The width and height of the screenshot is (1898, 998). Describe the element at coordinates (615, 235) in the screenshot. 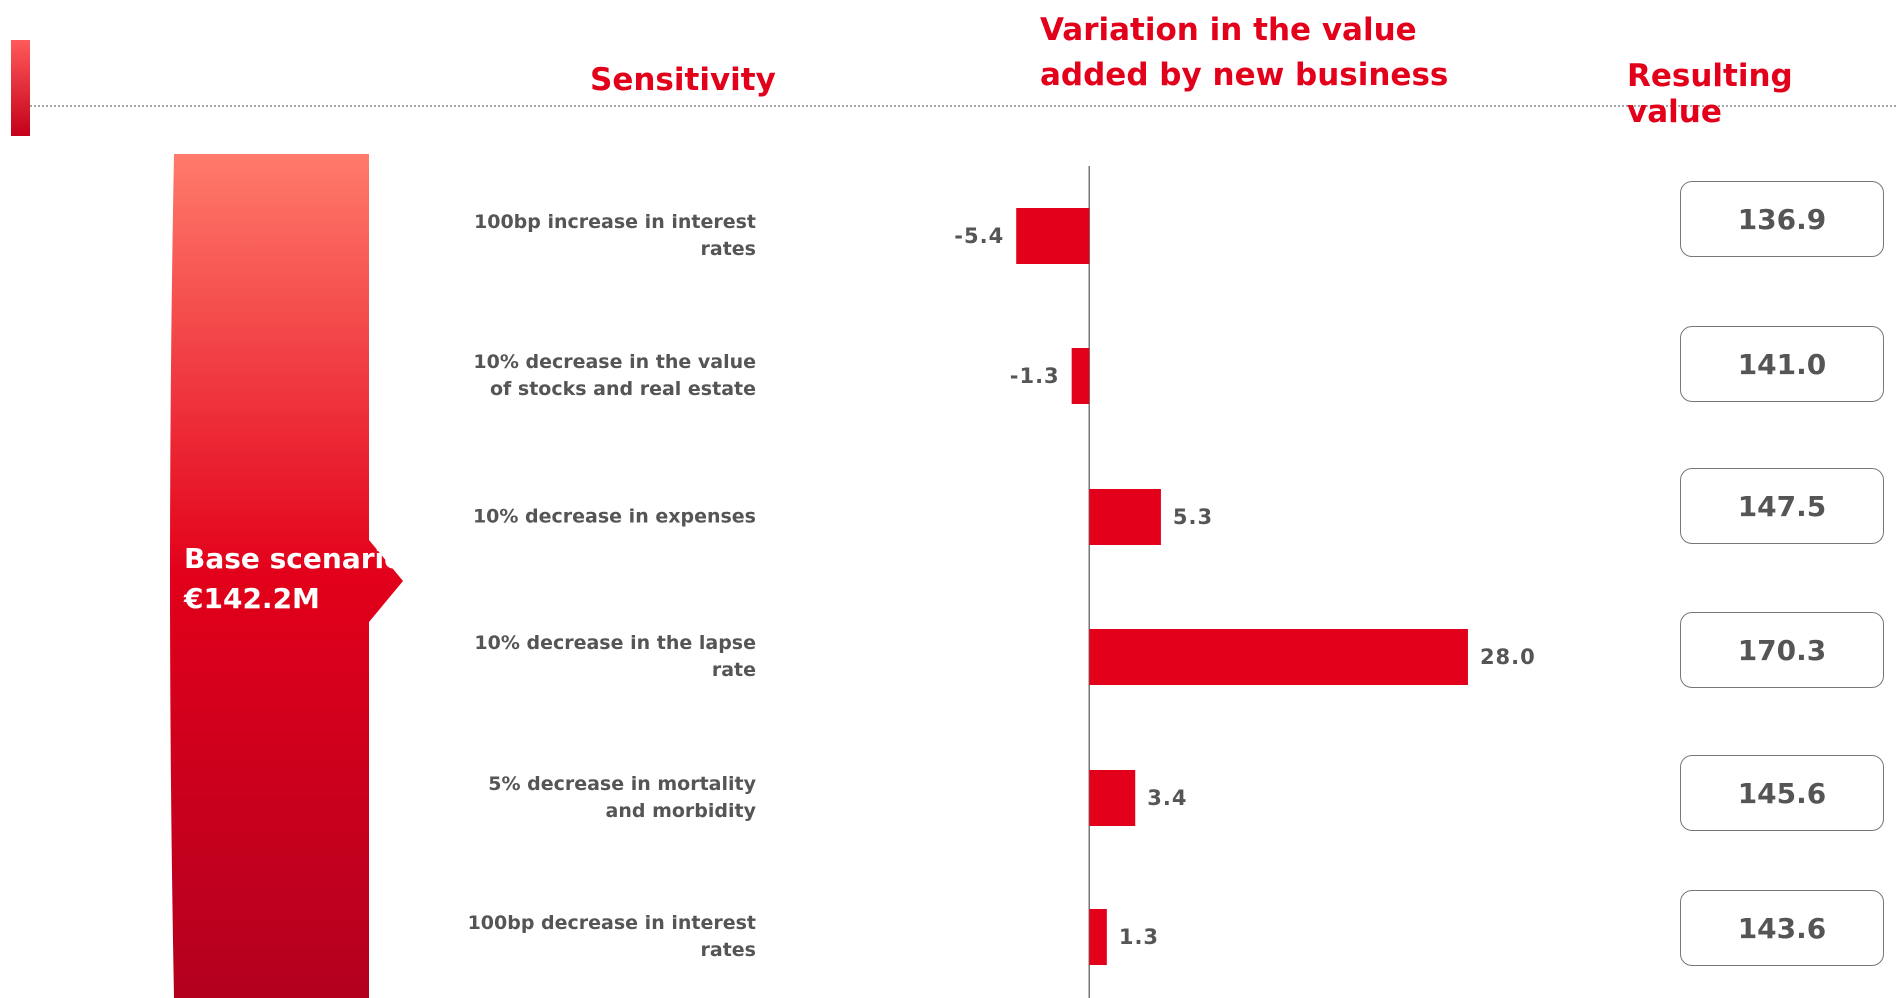

I see `category-label: 100bp increase in interest rates` at that location.